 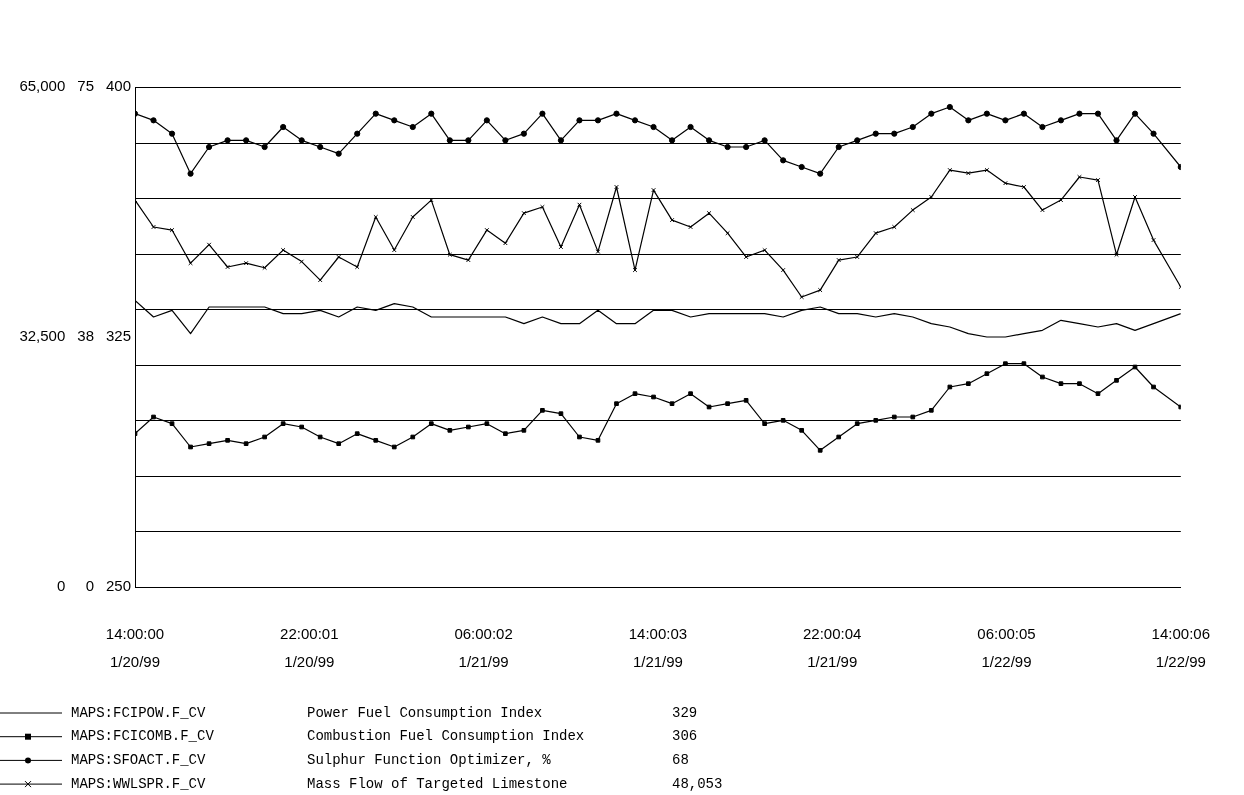 What do you see at coordinates (139, 783) in the screenshot?
I see `legend-label: MAPS:WWLSPR.F_CV` at bounding box center [139, 783].